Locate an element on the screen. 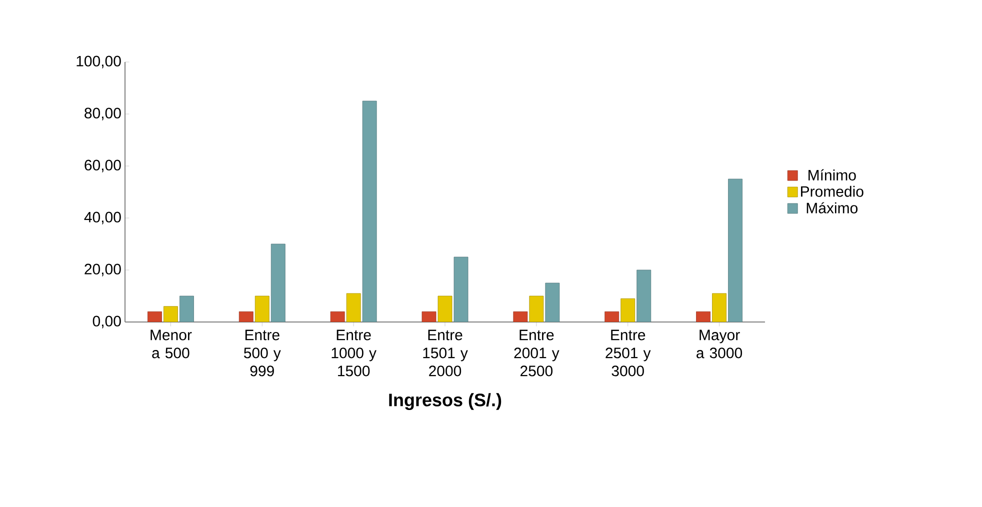 The height and width of the screenshot is (507, 982). x-tick-label: Entre 500 y 999 is located at coordinates (262, 353).